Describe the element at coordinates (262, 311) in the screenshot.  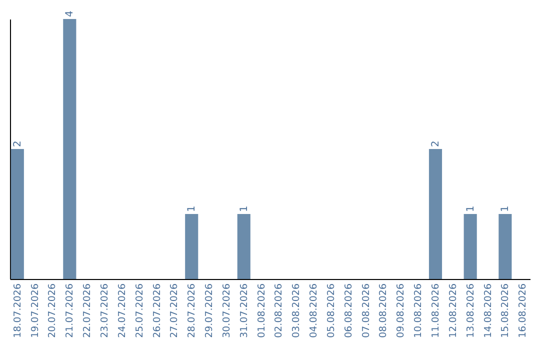
I see `x-tick-label: 01.08.2026` at that location.